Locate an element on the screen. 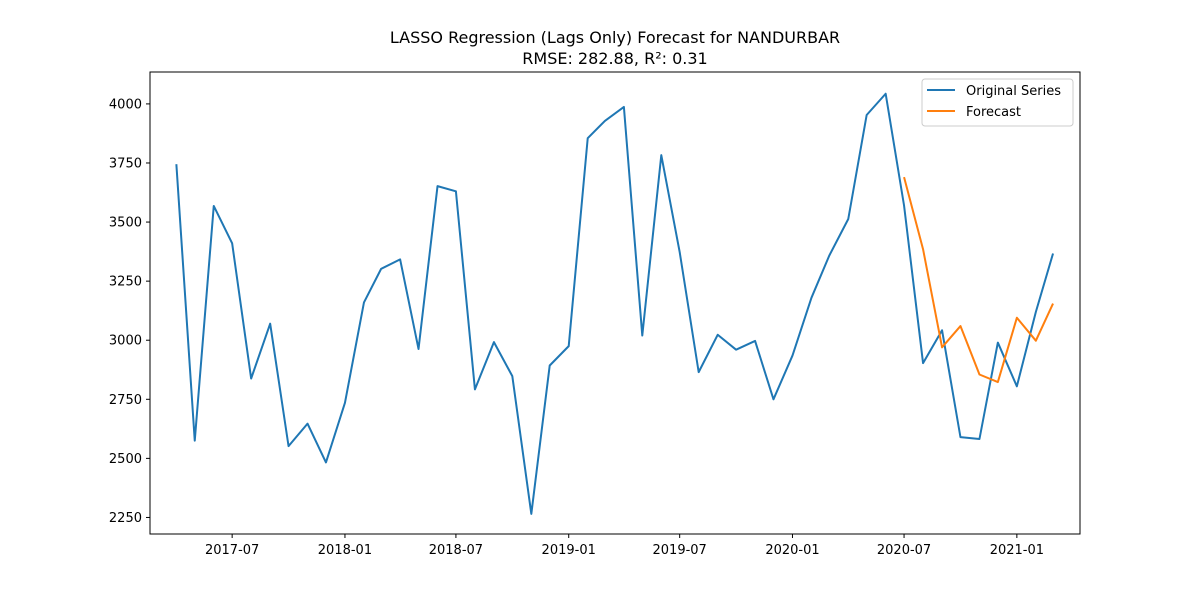 The image size is (1200, 604). y-tick-label: 3250 is located at coordinates (125, 282).